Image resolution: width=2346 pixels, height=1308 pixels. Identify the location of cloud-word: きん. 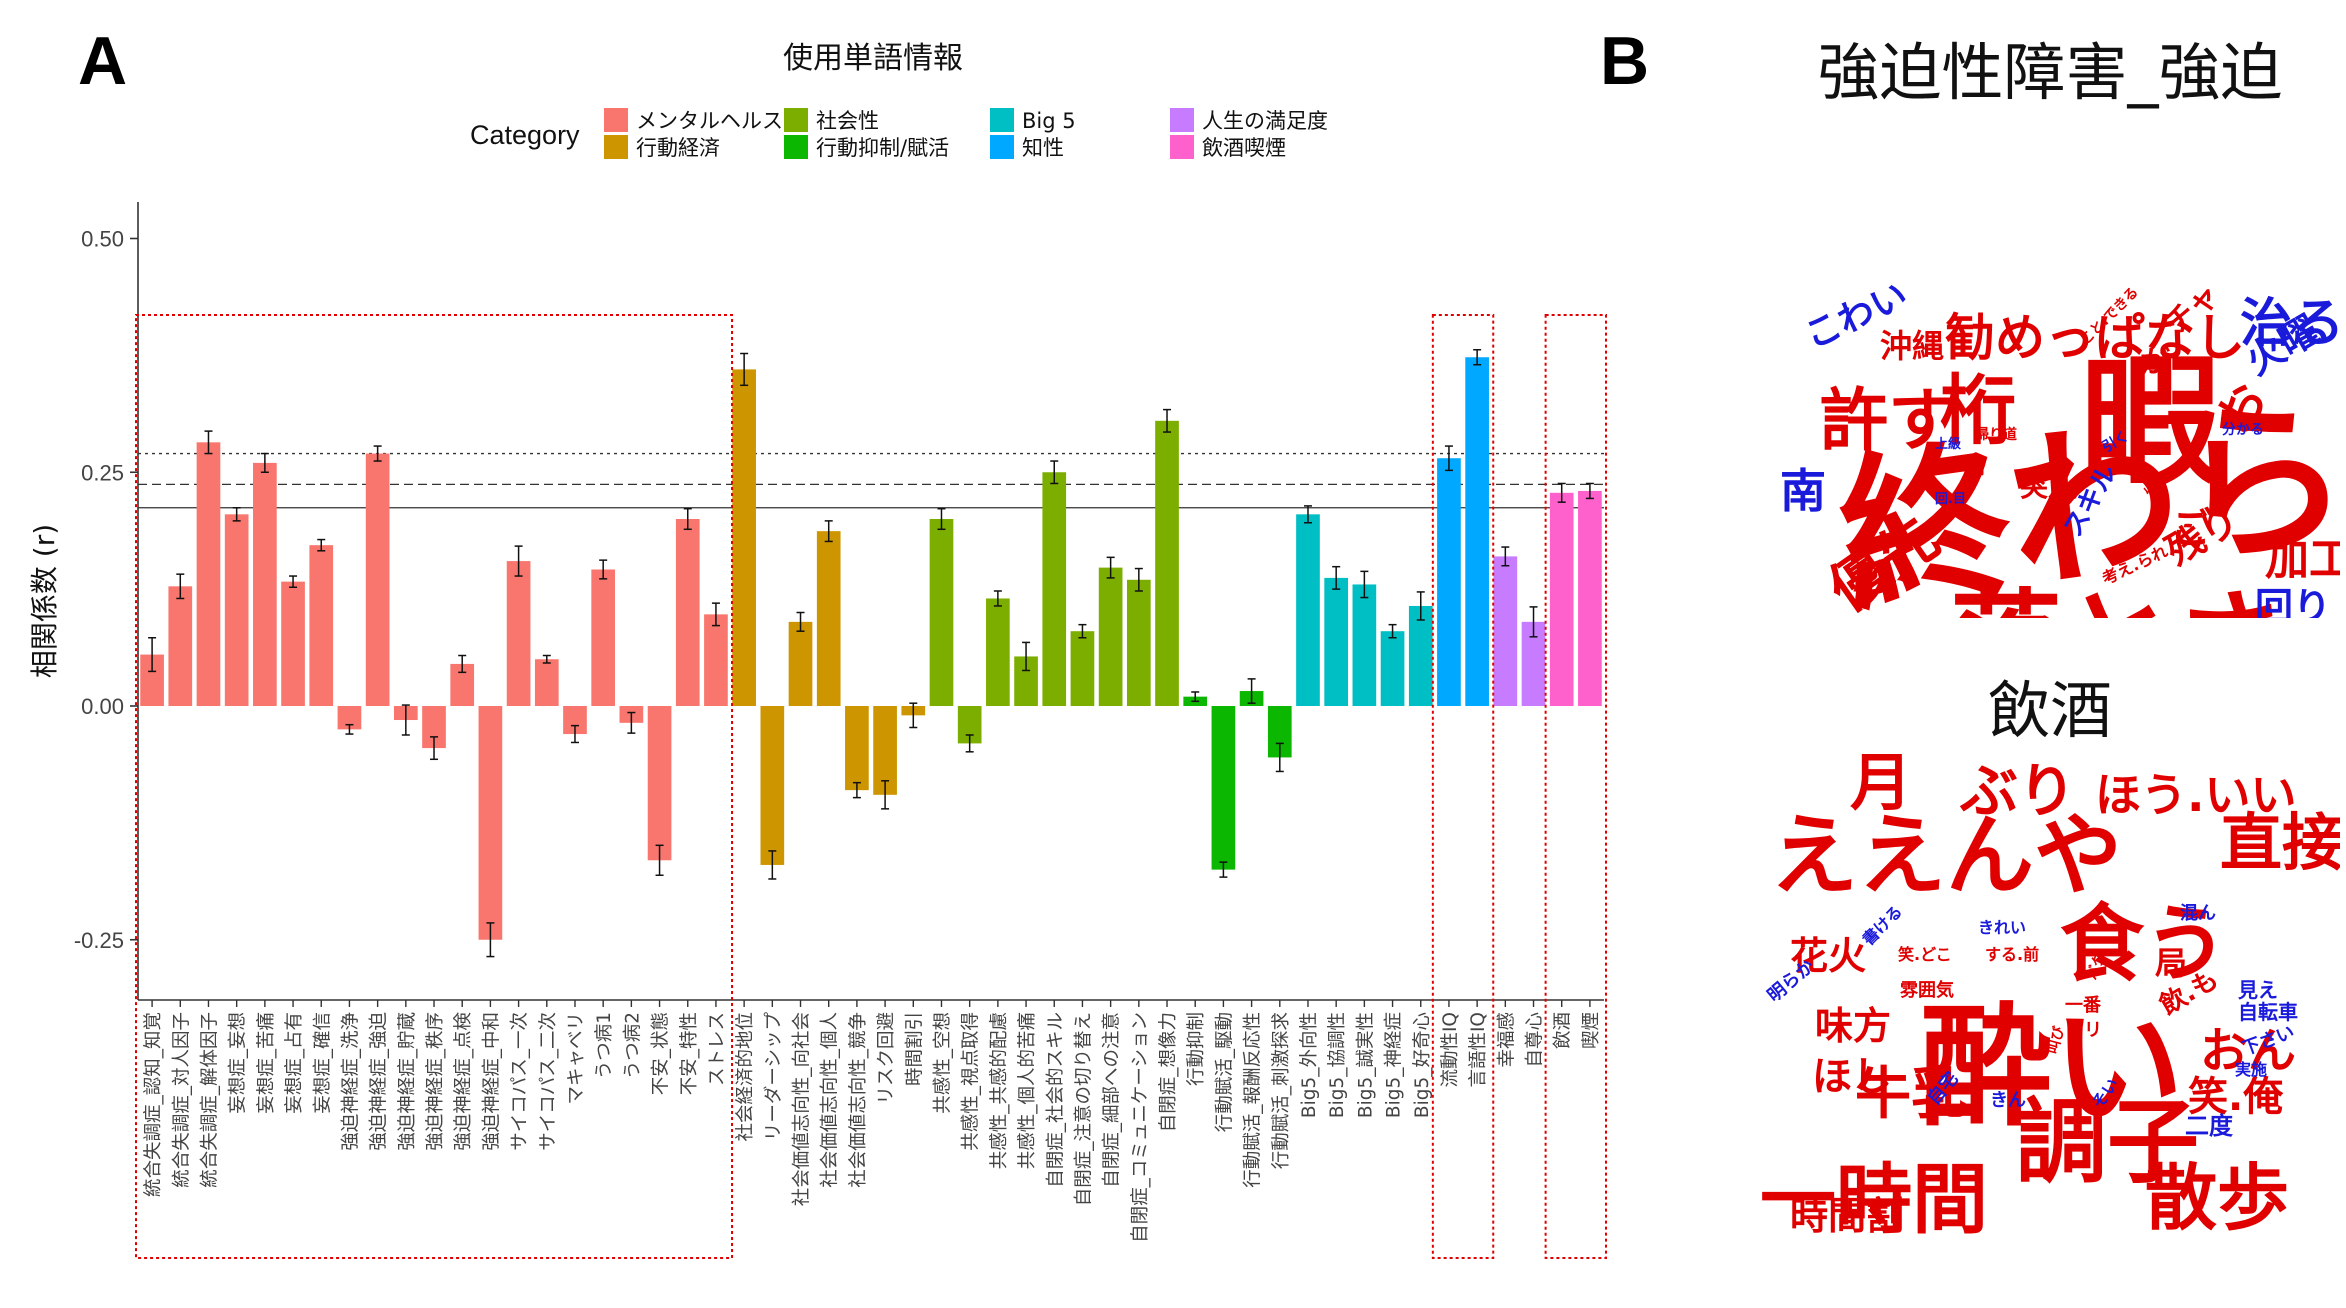
(2008, 1100).